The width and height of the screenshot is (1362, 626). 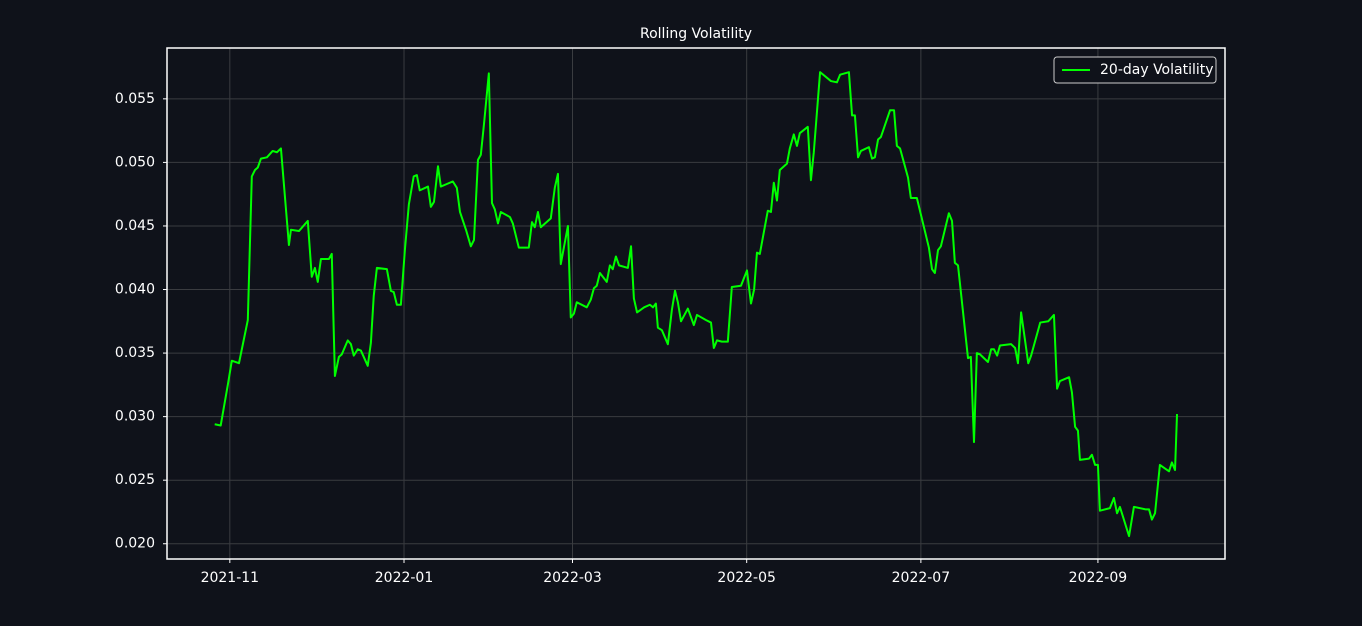 I want to click on y-tick-label: 0.020, so click(x=135, y=544).